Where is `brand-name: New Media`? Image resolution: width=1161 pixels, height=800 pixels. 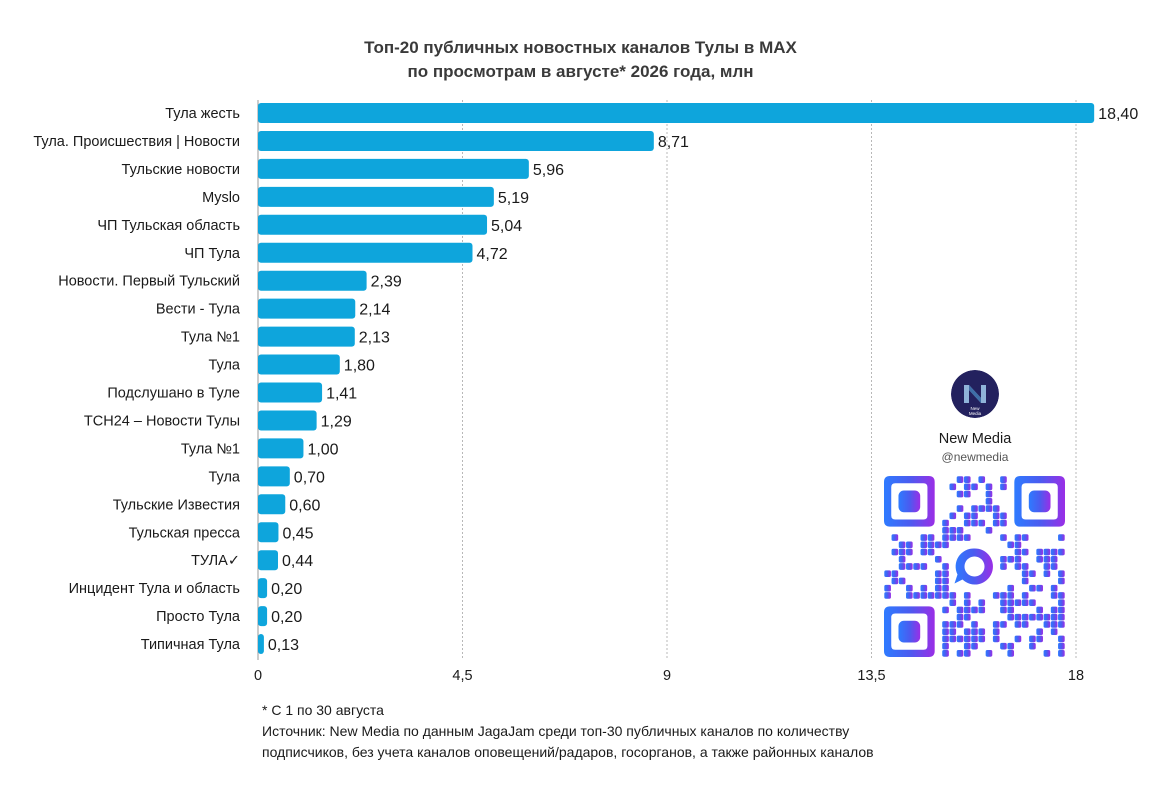 brand-name: New Media is located at coordinates (975, 439).